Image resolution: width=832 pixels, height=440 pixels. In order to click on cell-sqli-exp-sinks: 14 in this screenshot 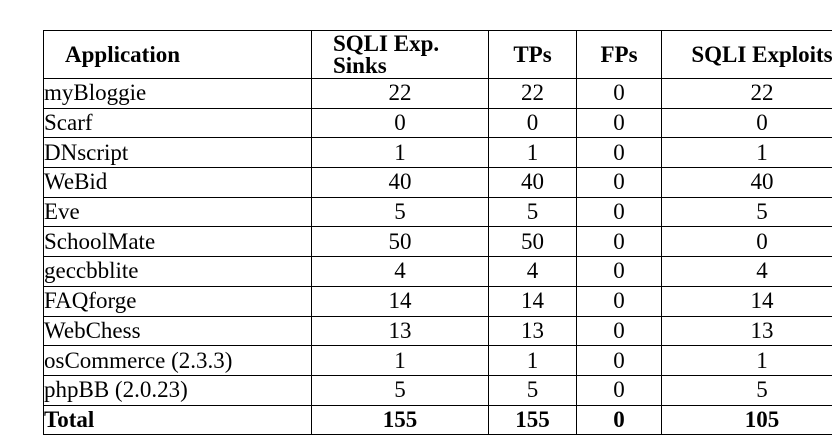, I will do `click(400, 301)`.